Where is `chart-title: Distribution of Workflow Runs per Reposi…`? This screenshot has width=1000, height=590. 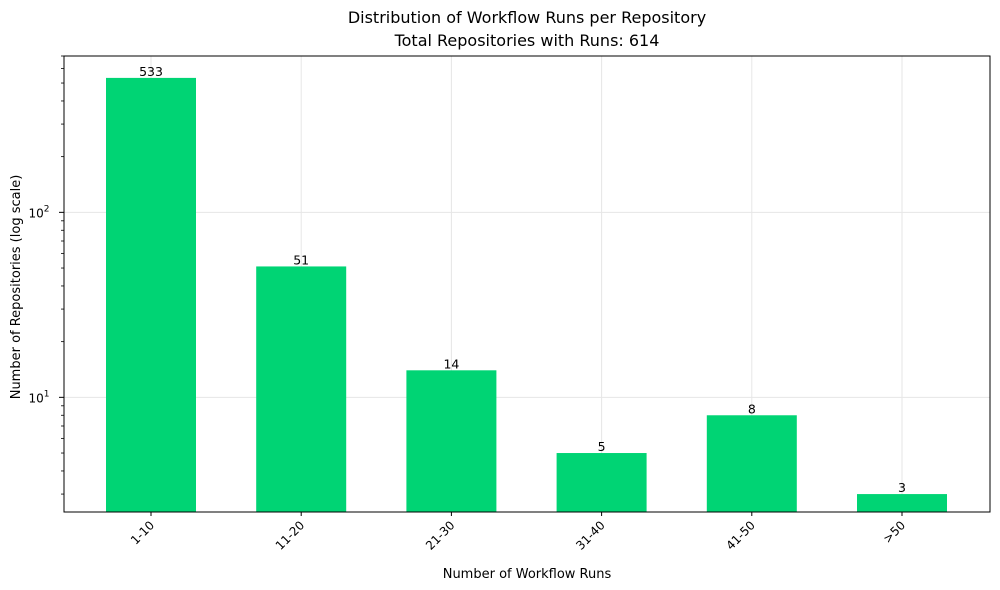 chart-title: Distribution of Workflow Runs per Reposi… is located at coordinates (527, 17).